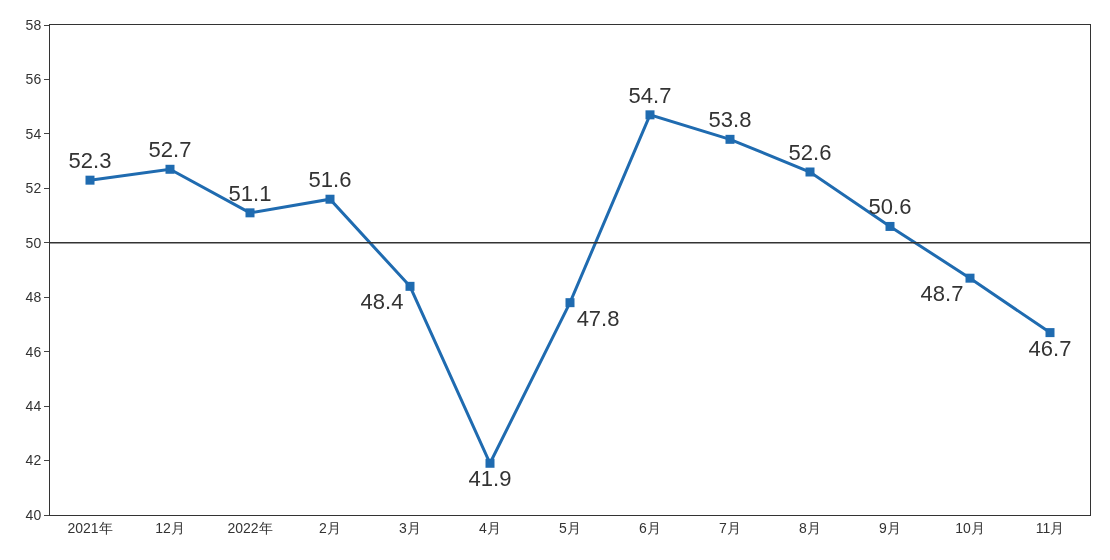  What do you see at coordinates (330, 180) in the screenshot?
I see `data-label: 51.6` at bounding box center [330, 180].